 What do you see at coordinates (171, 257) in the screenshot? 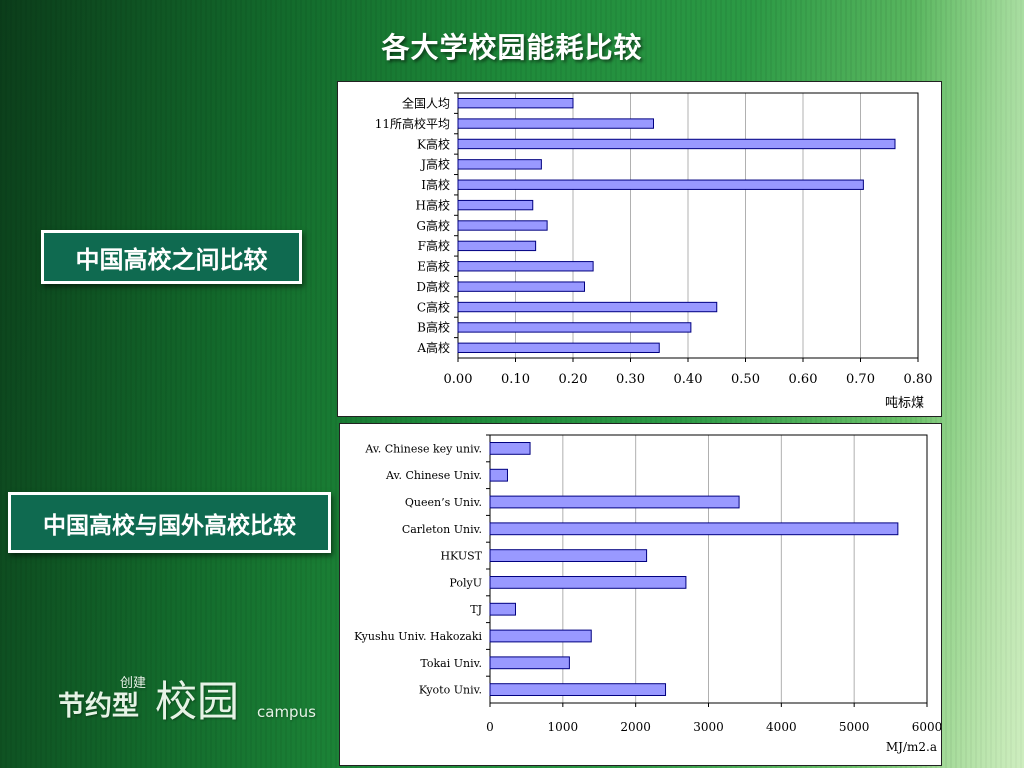
I see `domestic-comparison-label: 中国高校之间比较` at bounding box center [171, 257].